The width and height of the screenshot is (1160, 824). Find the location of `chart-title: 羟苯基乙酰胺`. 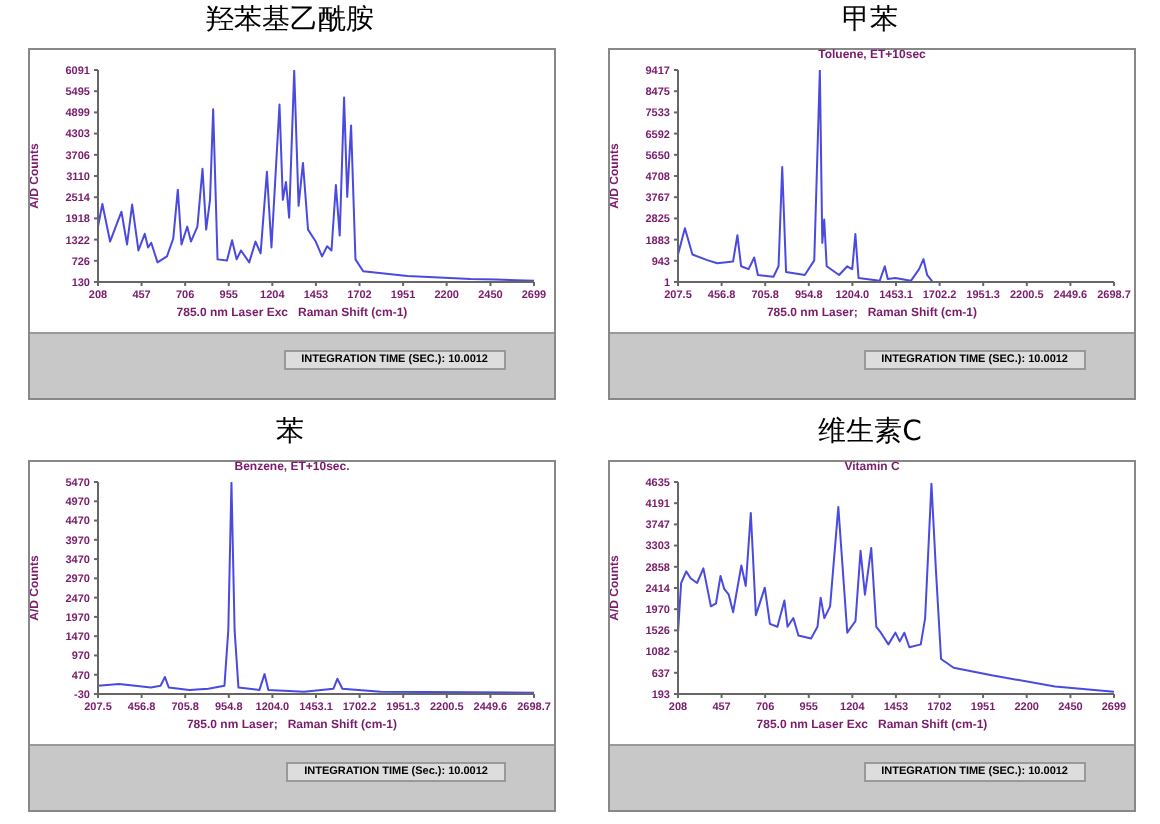

chart-title: 羟苯基乙酰胺 is located at coordinates (290, 21).